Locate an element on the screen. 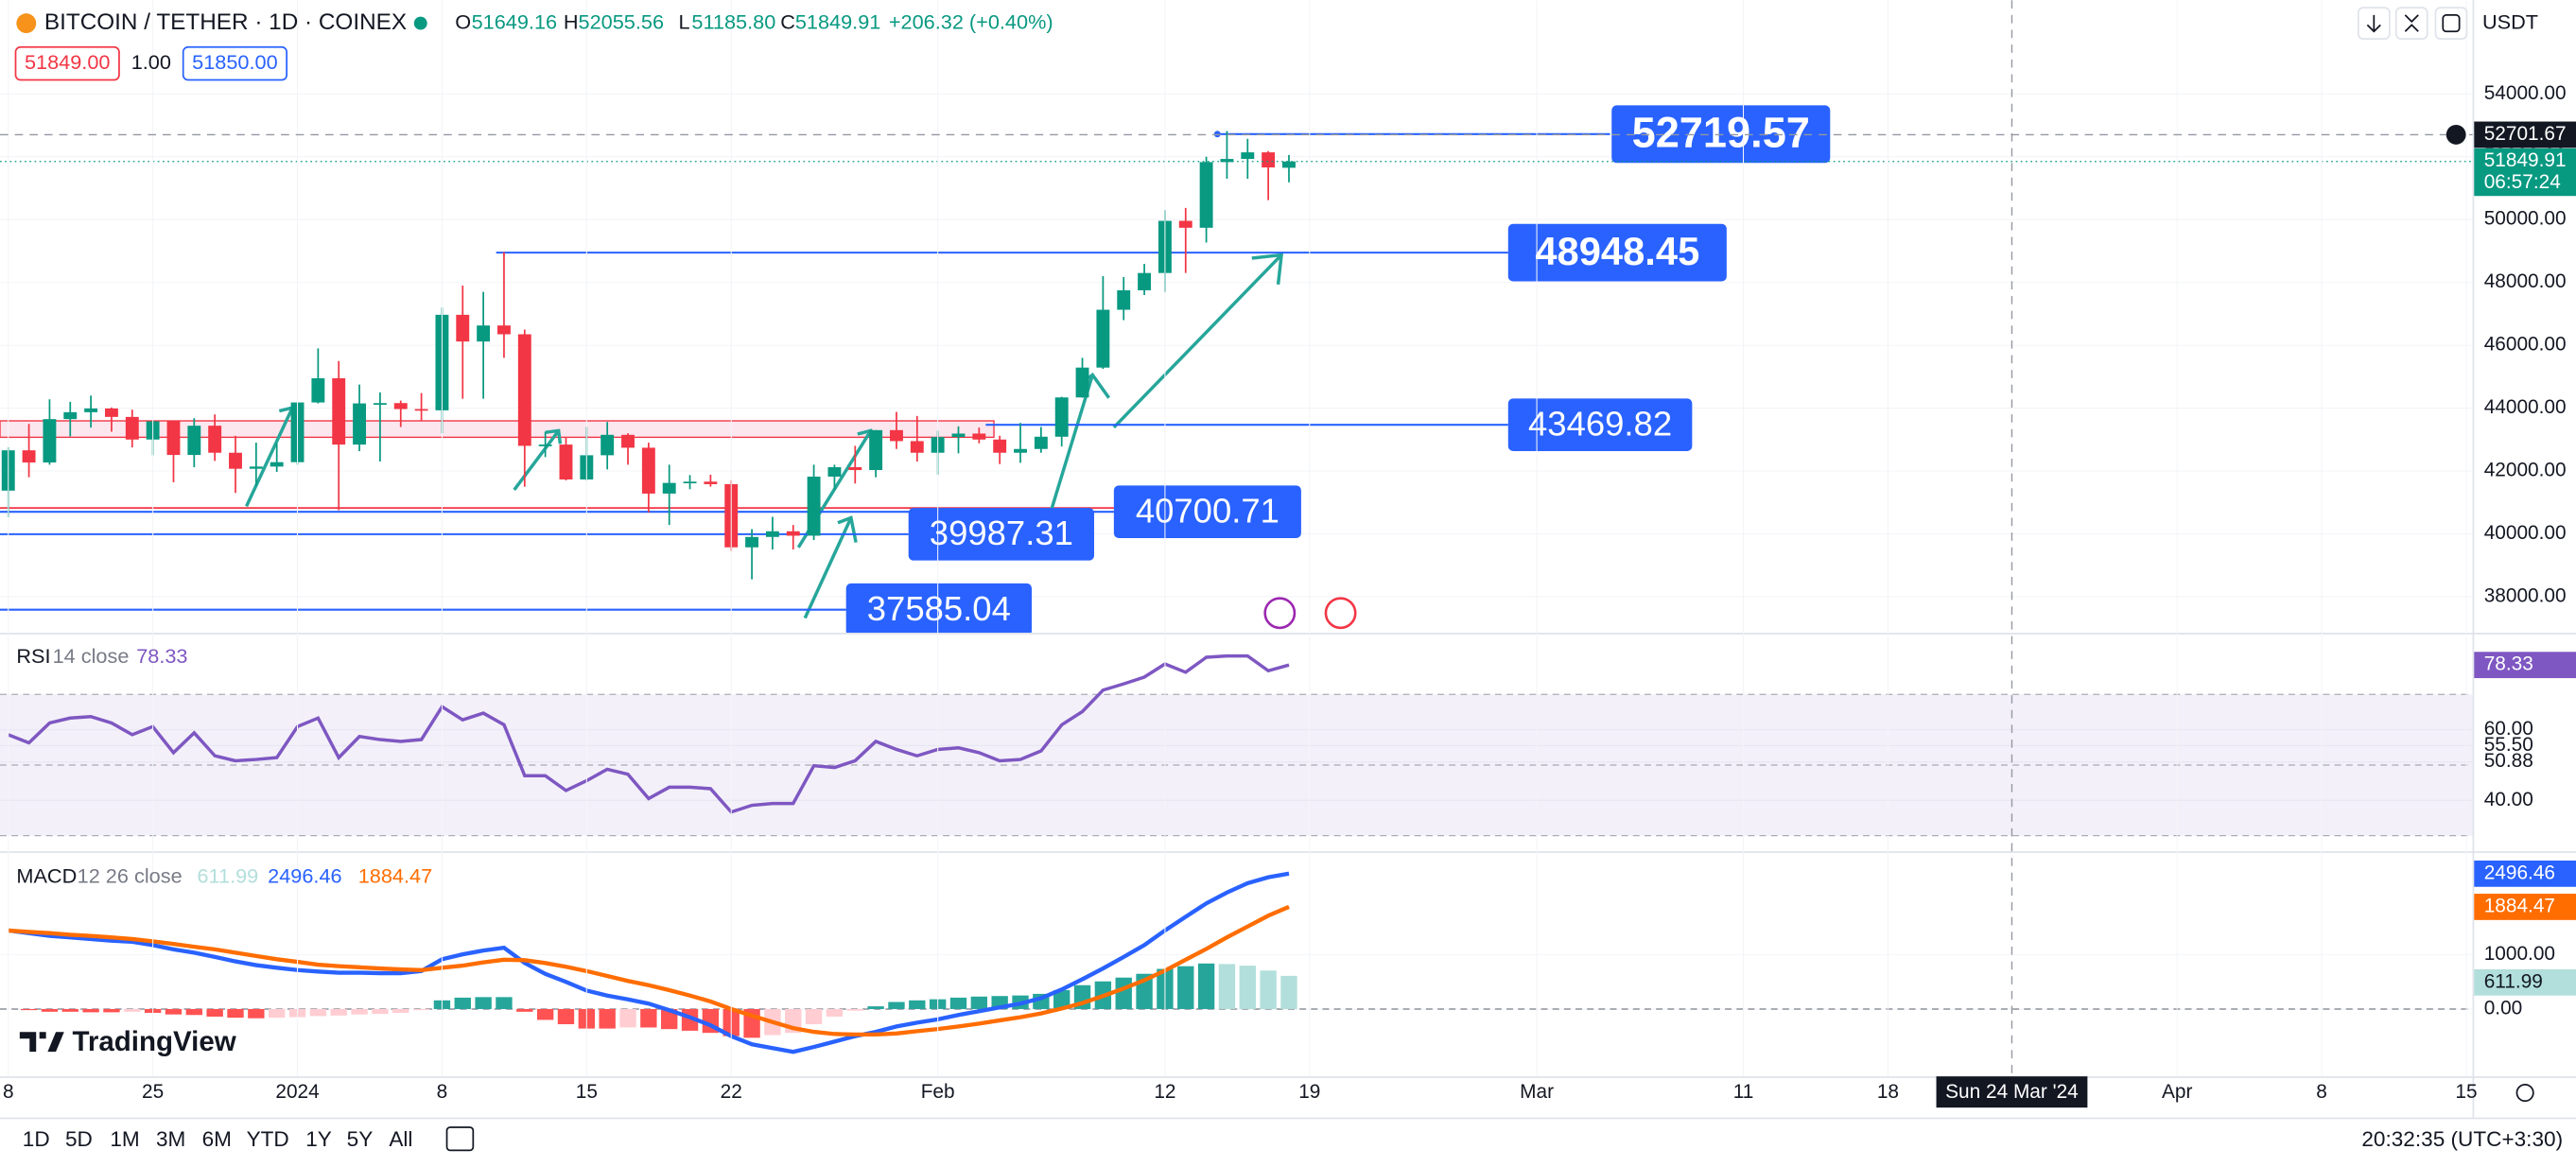 This screenshot has width=2576, height=1167. symbol-title: BITCOIN / TETHER · 1D · COINEX is located at coordinates (225, 22).